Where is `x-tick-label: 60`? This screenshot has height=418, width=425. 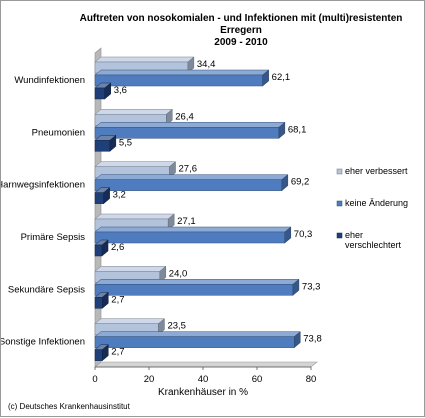 x-tick-label: 60 is located at coordinates (257, 379).